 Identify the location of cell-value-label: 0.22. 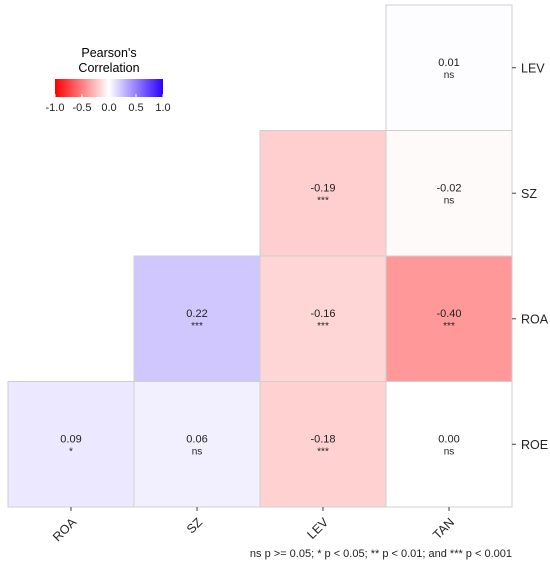
(196, 314).